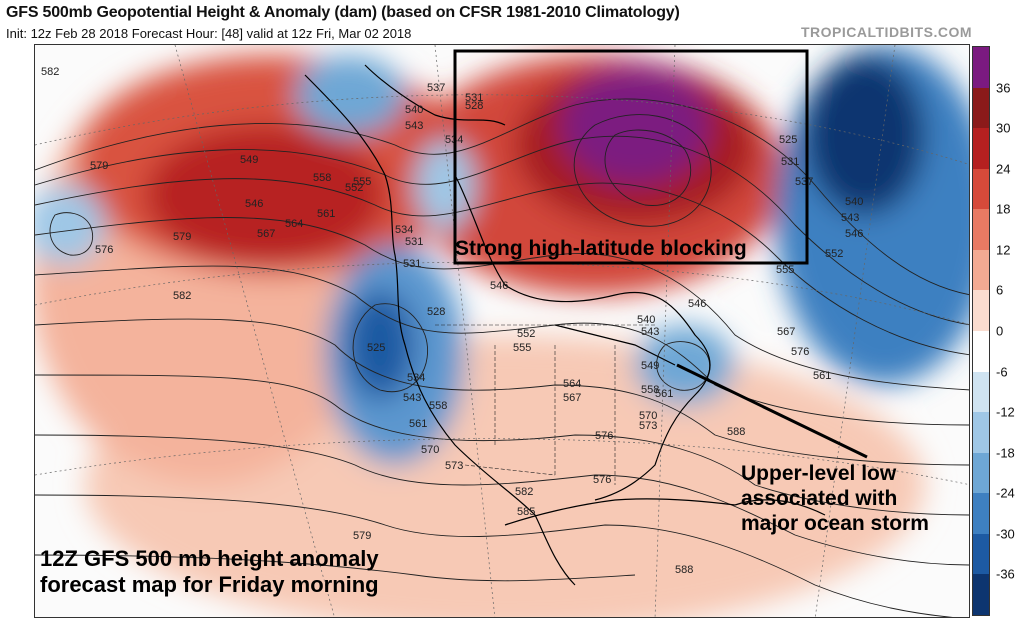  I want to click on colorbar, so click(981, 331).